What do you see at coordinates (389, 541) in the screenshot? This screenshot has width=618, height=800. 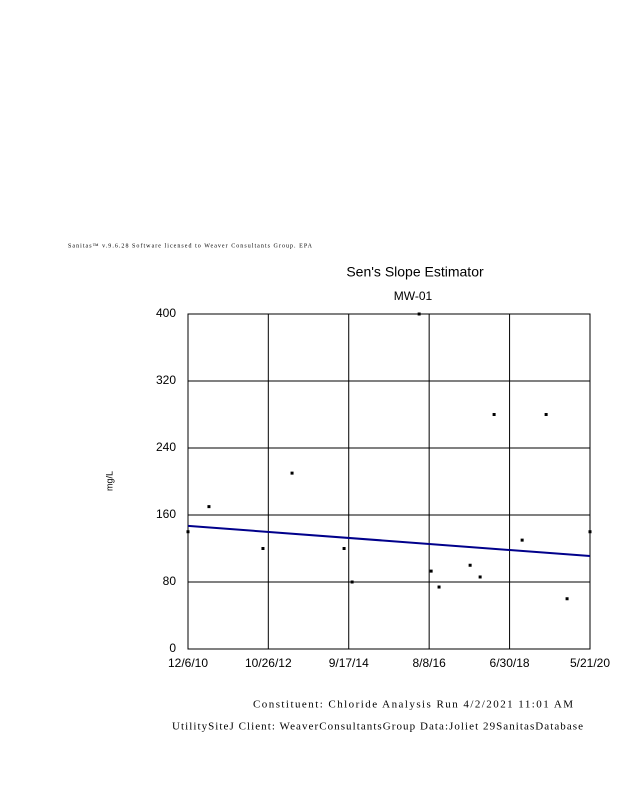 I see `trend-line` at bounding box center [389, 541].